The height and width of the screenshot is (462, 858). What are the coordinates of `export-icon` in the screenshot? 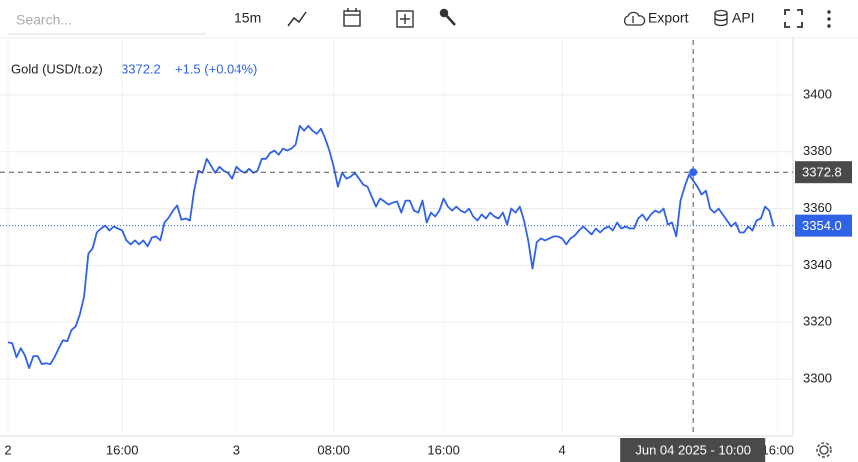 It's located at (634, 18).